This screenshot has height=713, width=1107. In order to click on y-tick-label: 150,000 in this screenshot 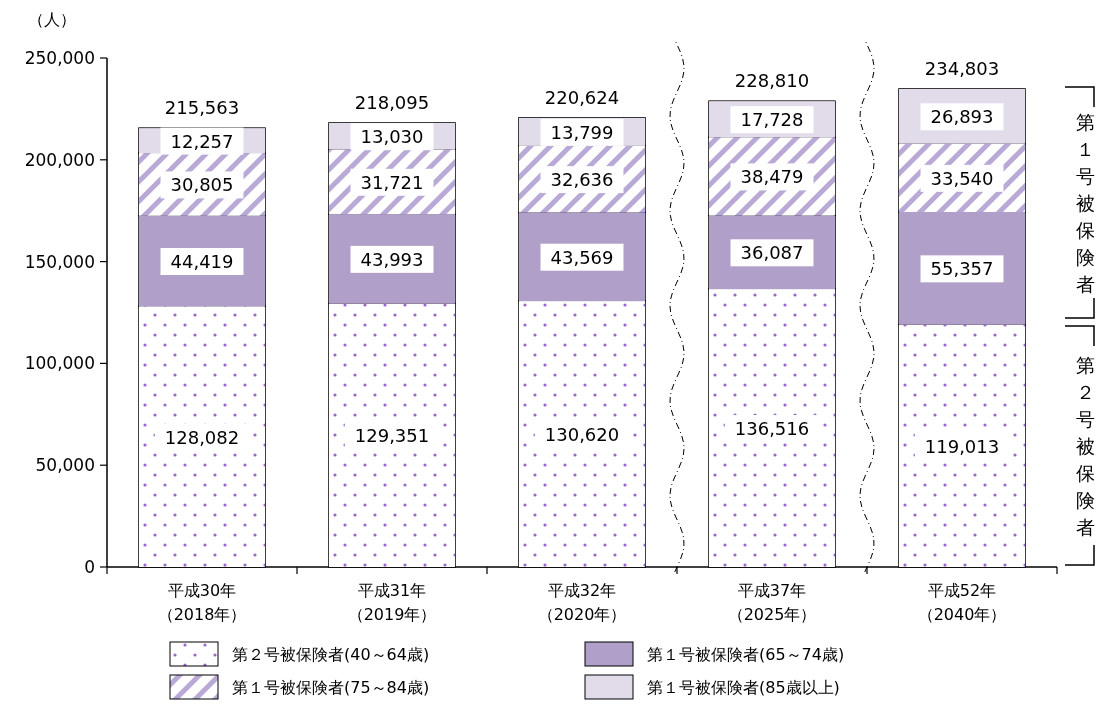, I will do `click(59, 261)`.